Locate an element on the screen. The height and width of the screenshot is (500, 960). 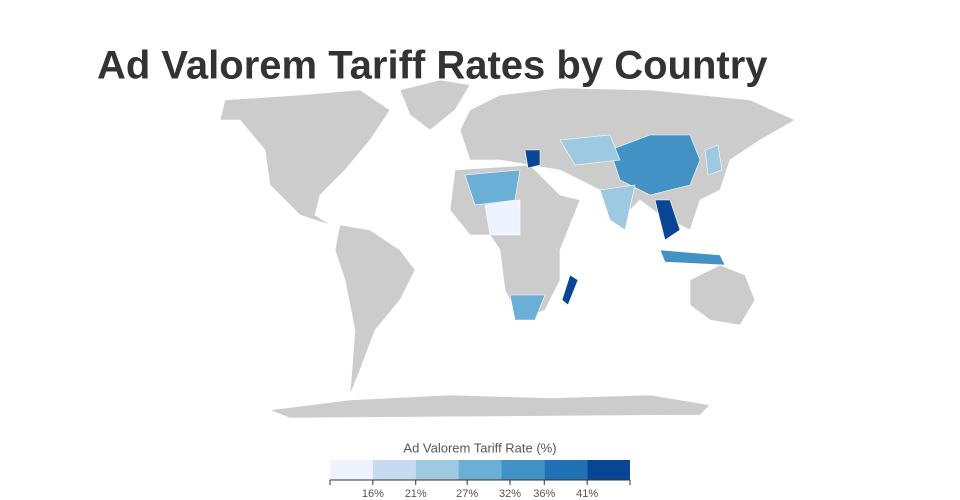
map-title: Ad Valorem Tariff Rates by Country is located at coordinates (432, 66).